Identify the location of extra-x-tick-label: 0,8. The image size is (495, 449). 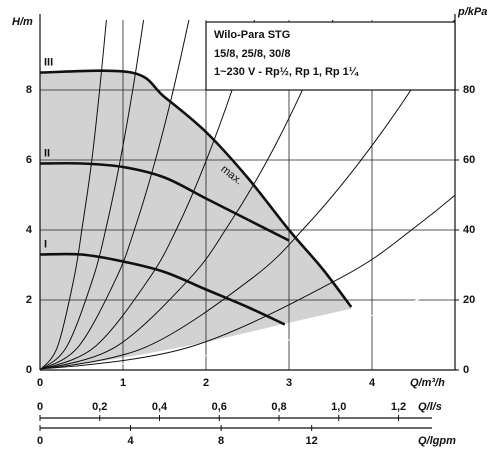
(278, 407).